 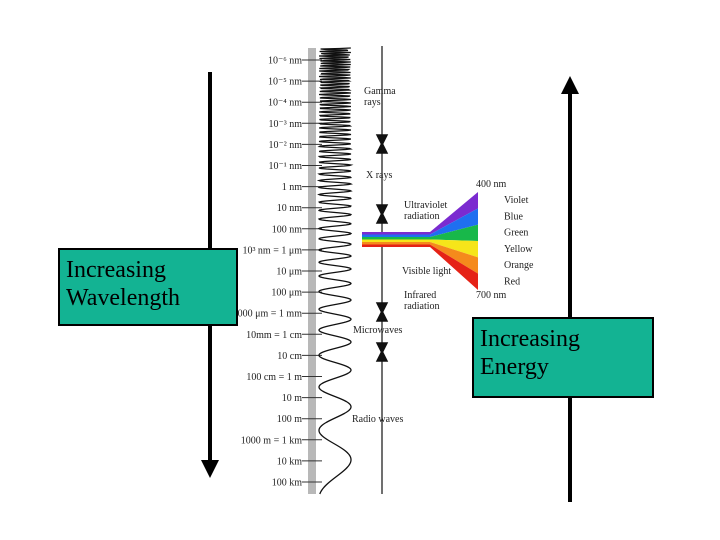 I want to click on scale-label: 10mm = 1 cm, so click(x=274, y=335).